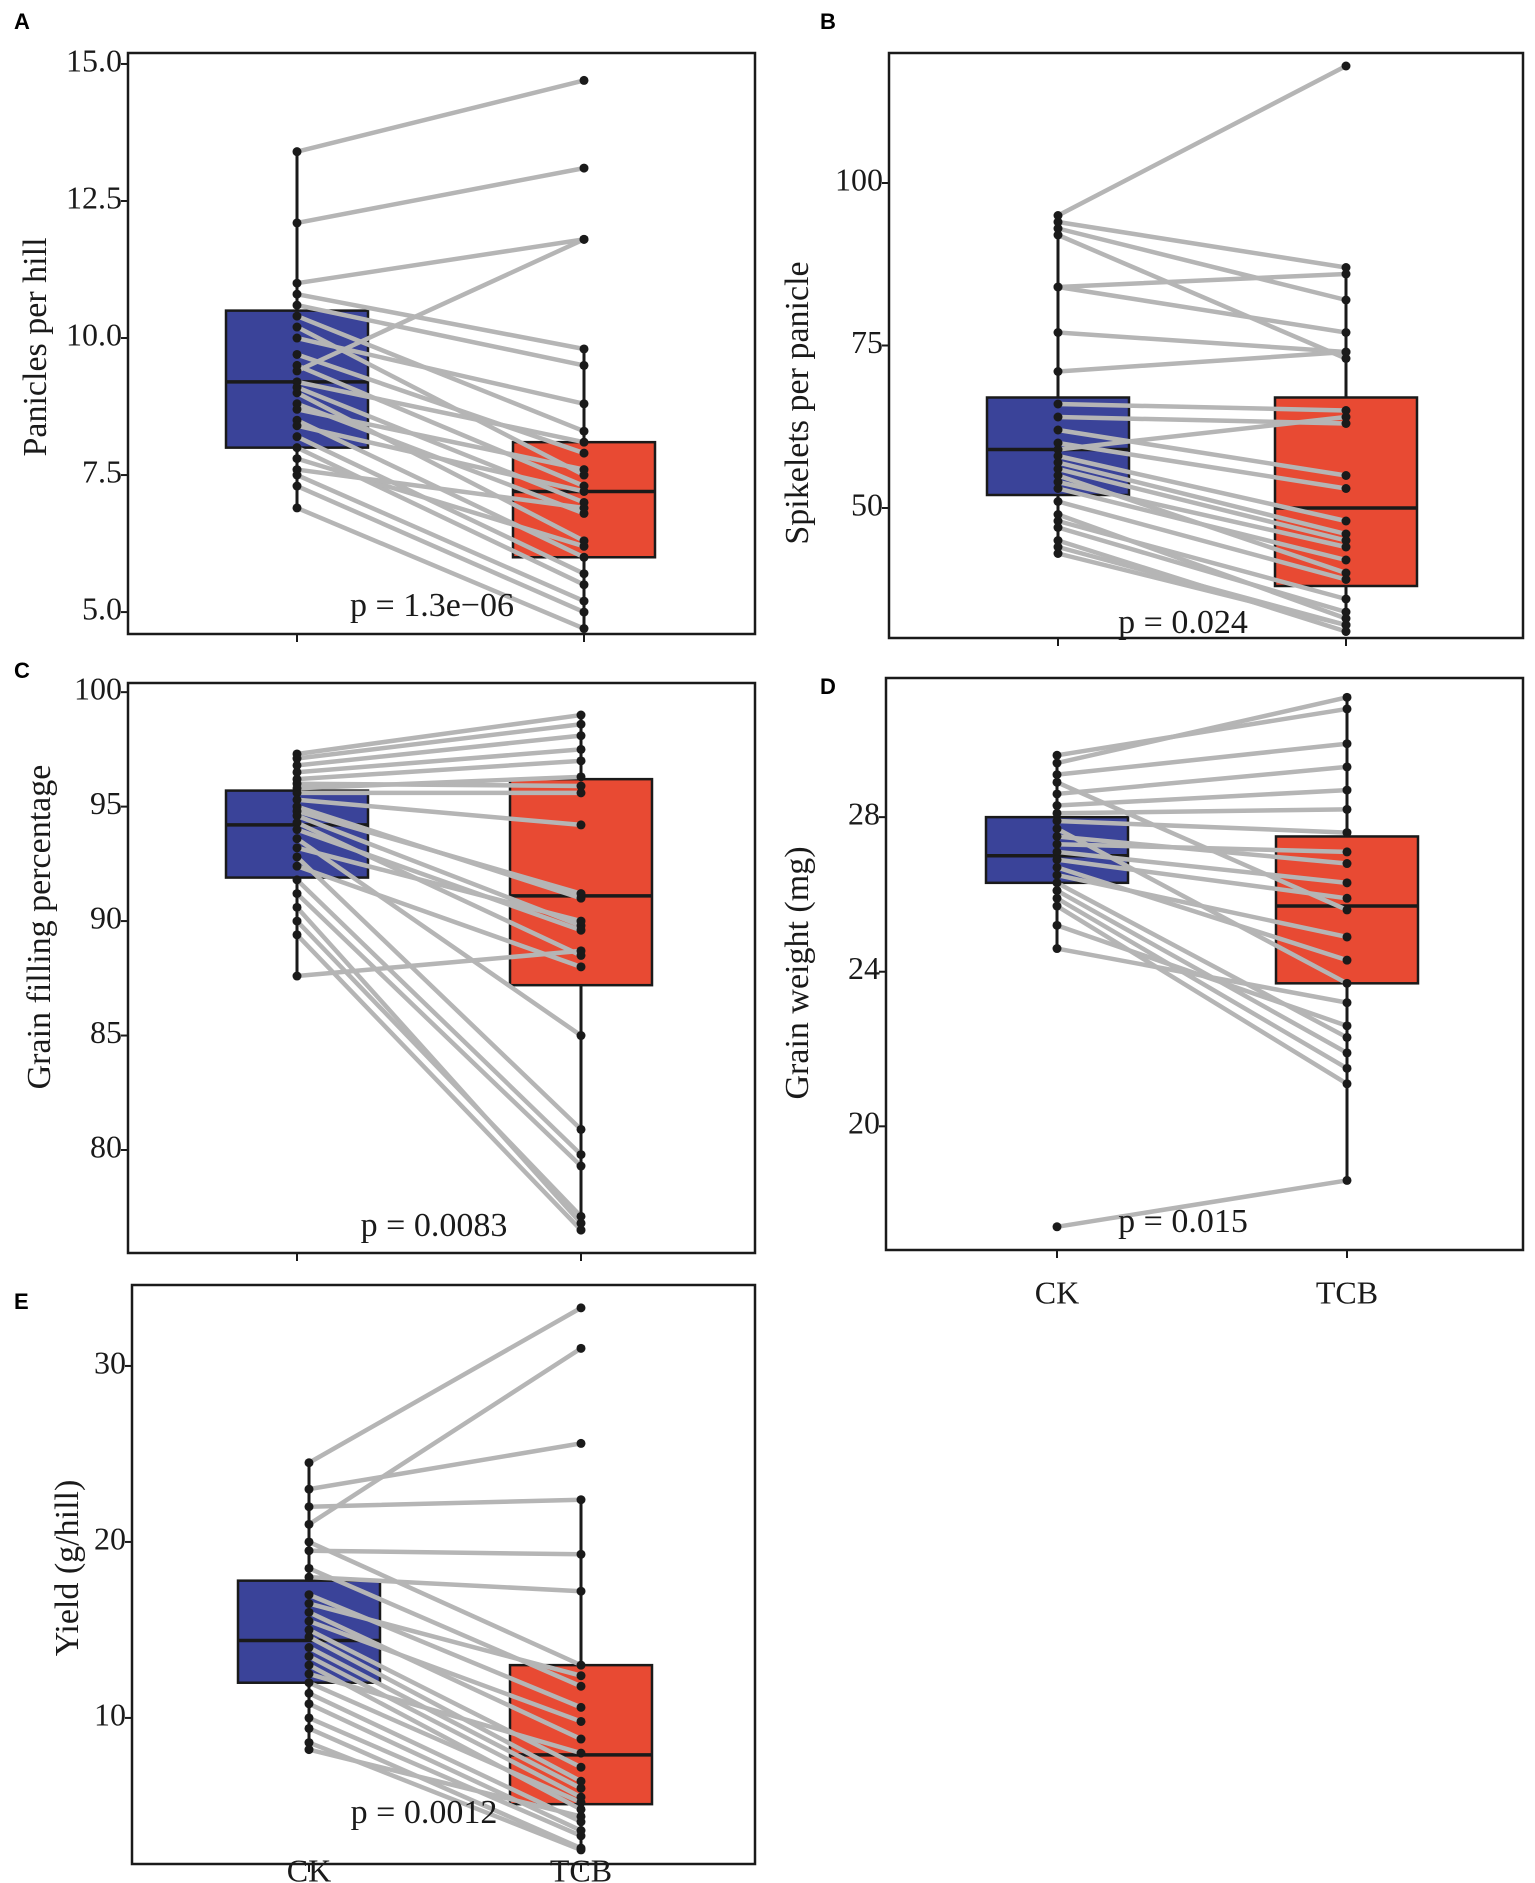  Describe the element at coordinates (859, 179) in the screenshot. I see `y-tick-label: 100` at that location.